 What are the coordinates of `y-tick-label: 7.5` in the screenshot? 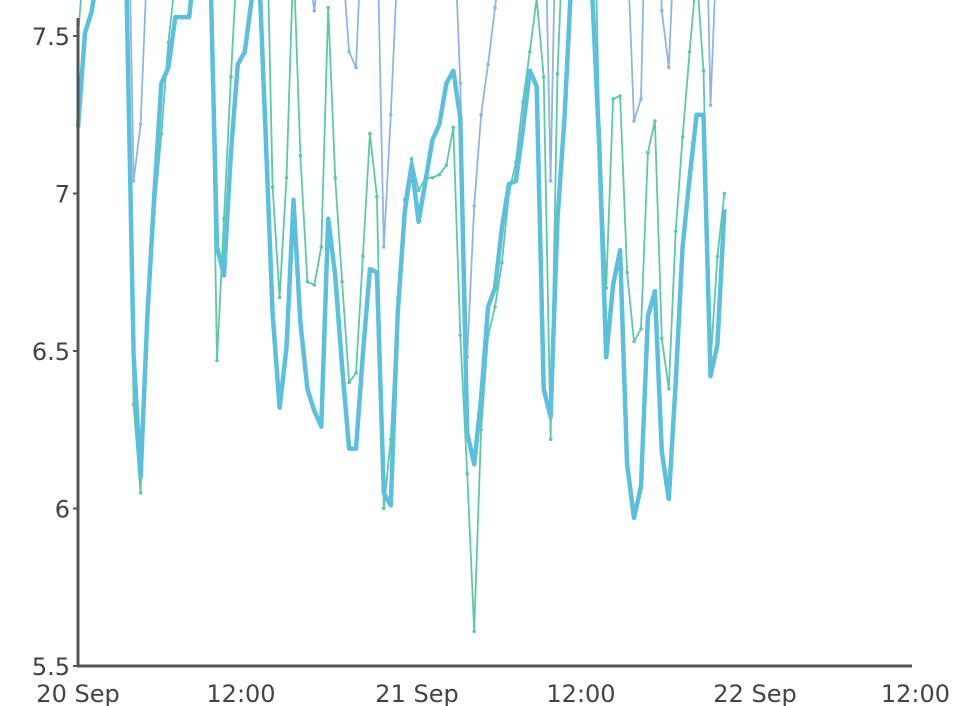 It's located at (51, 37).